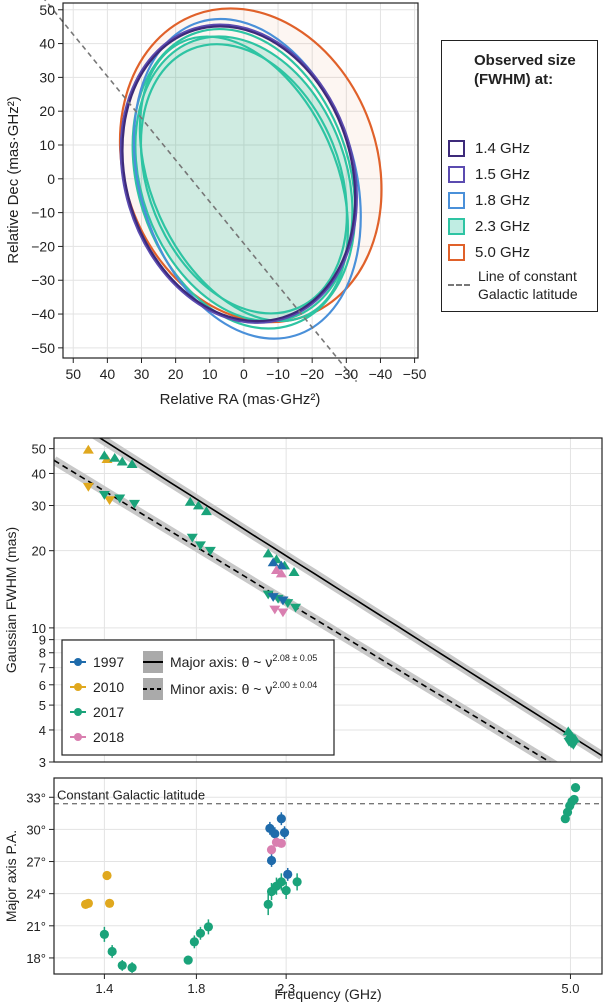  Describe the element at coordinates (503, 200) in the screenshot. I see `legend-label-1-8ghz: 1.8 GHz` at that location.